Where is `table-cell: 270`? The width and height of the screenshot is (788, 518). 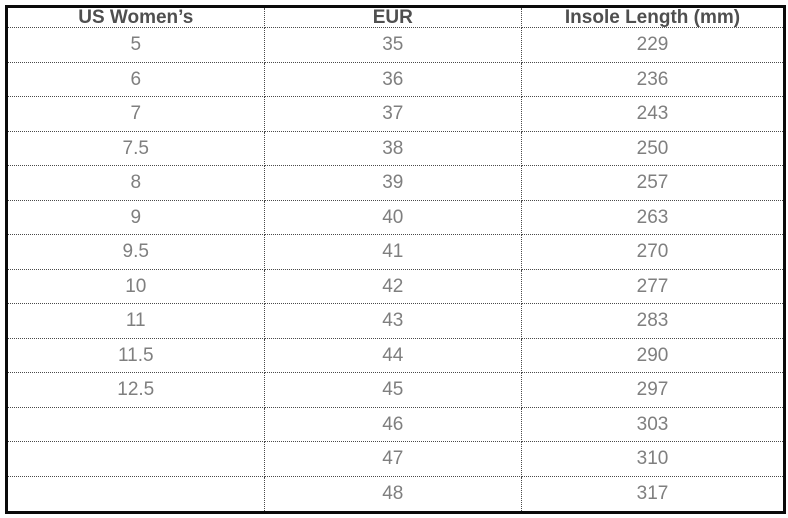 table-cell: 270 is located at coordinates (653, 252).